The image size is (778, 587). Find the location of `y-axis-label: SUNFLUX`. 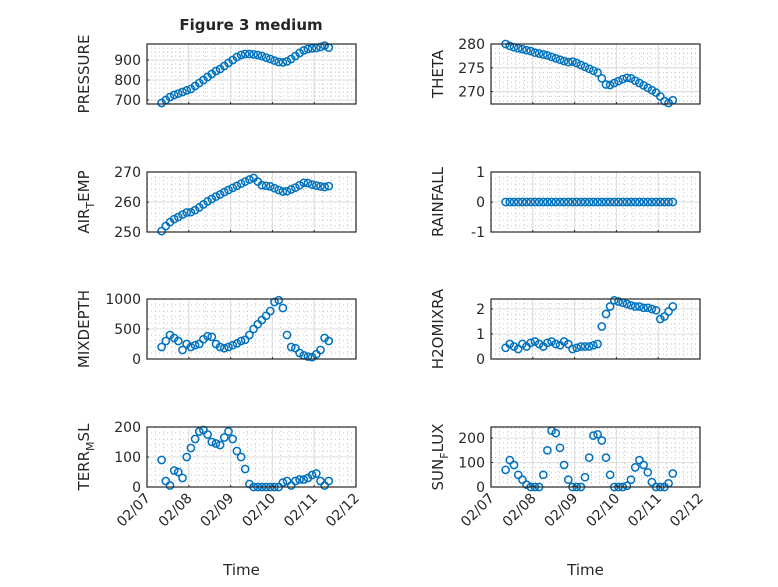

y-axis-label: SUNFLUX is located at coordinates (440, 457).